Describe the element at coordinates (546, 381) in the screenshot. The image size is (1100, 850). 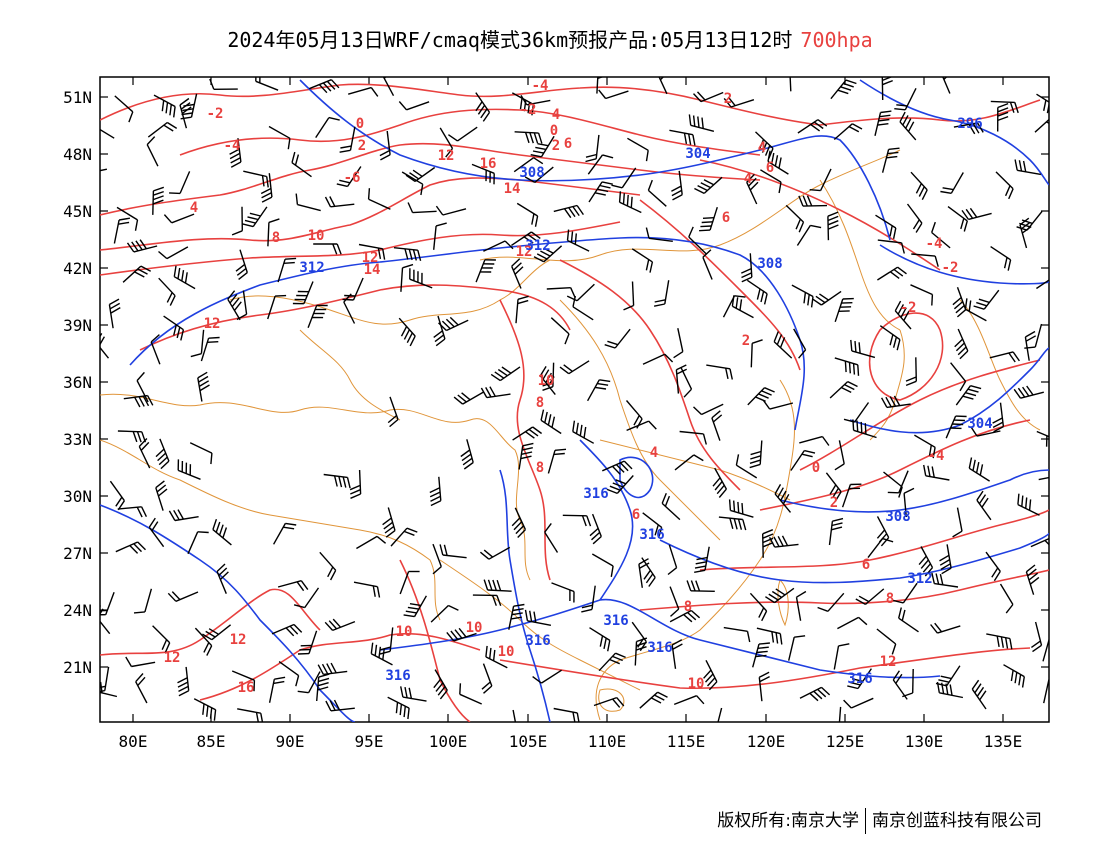
I see `isotherm-label: 10` at that location.